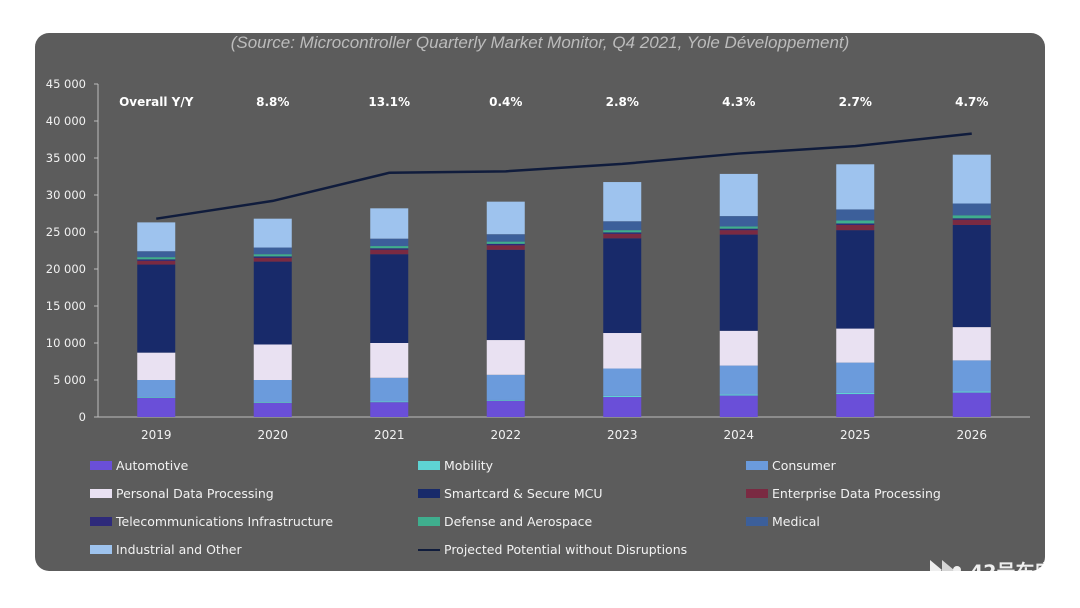  I want to click on yoy-value: 2.7%, so click(855, 102).